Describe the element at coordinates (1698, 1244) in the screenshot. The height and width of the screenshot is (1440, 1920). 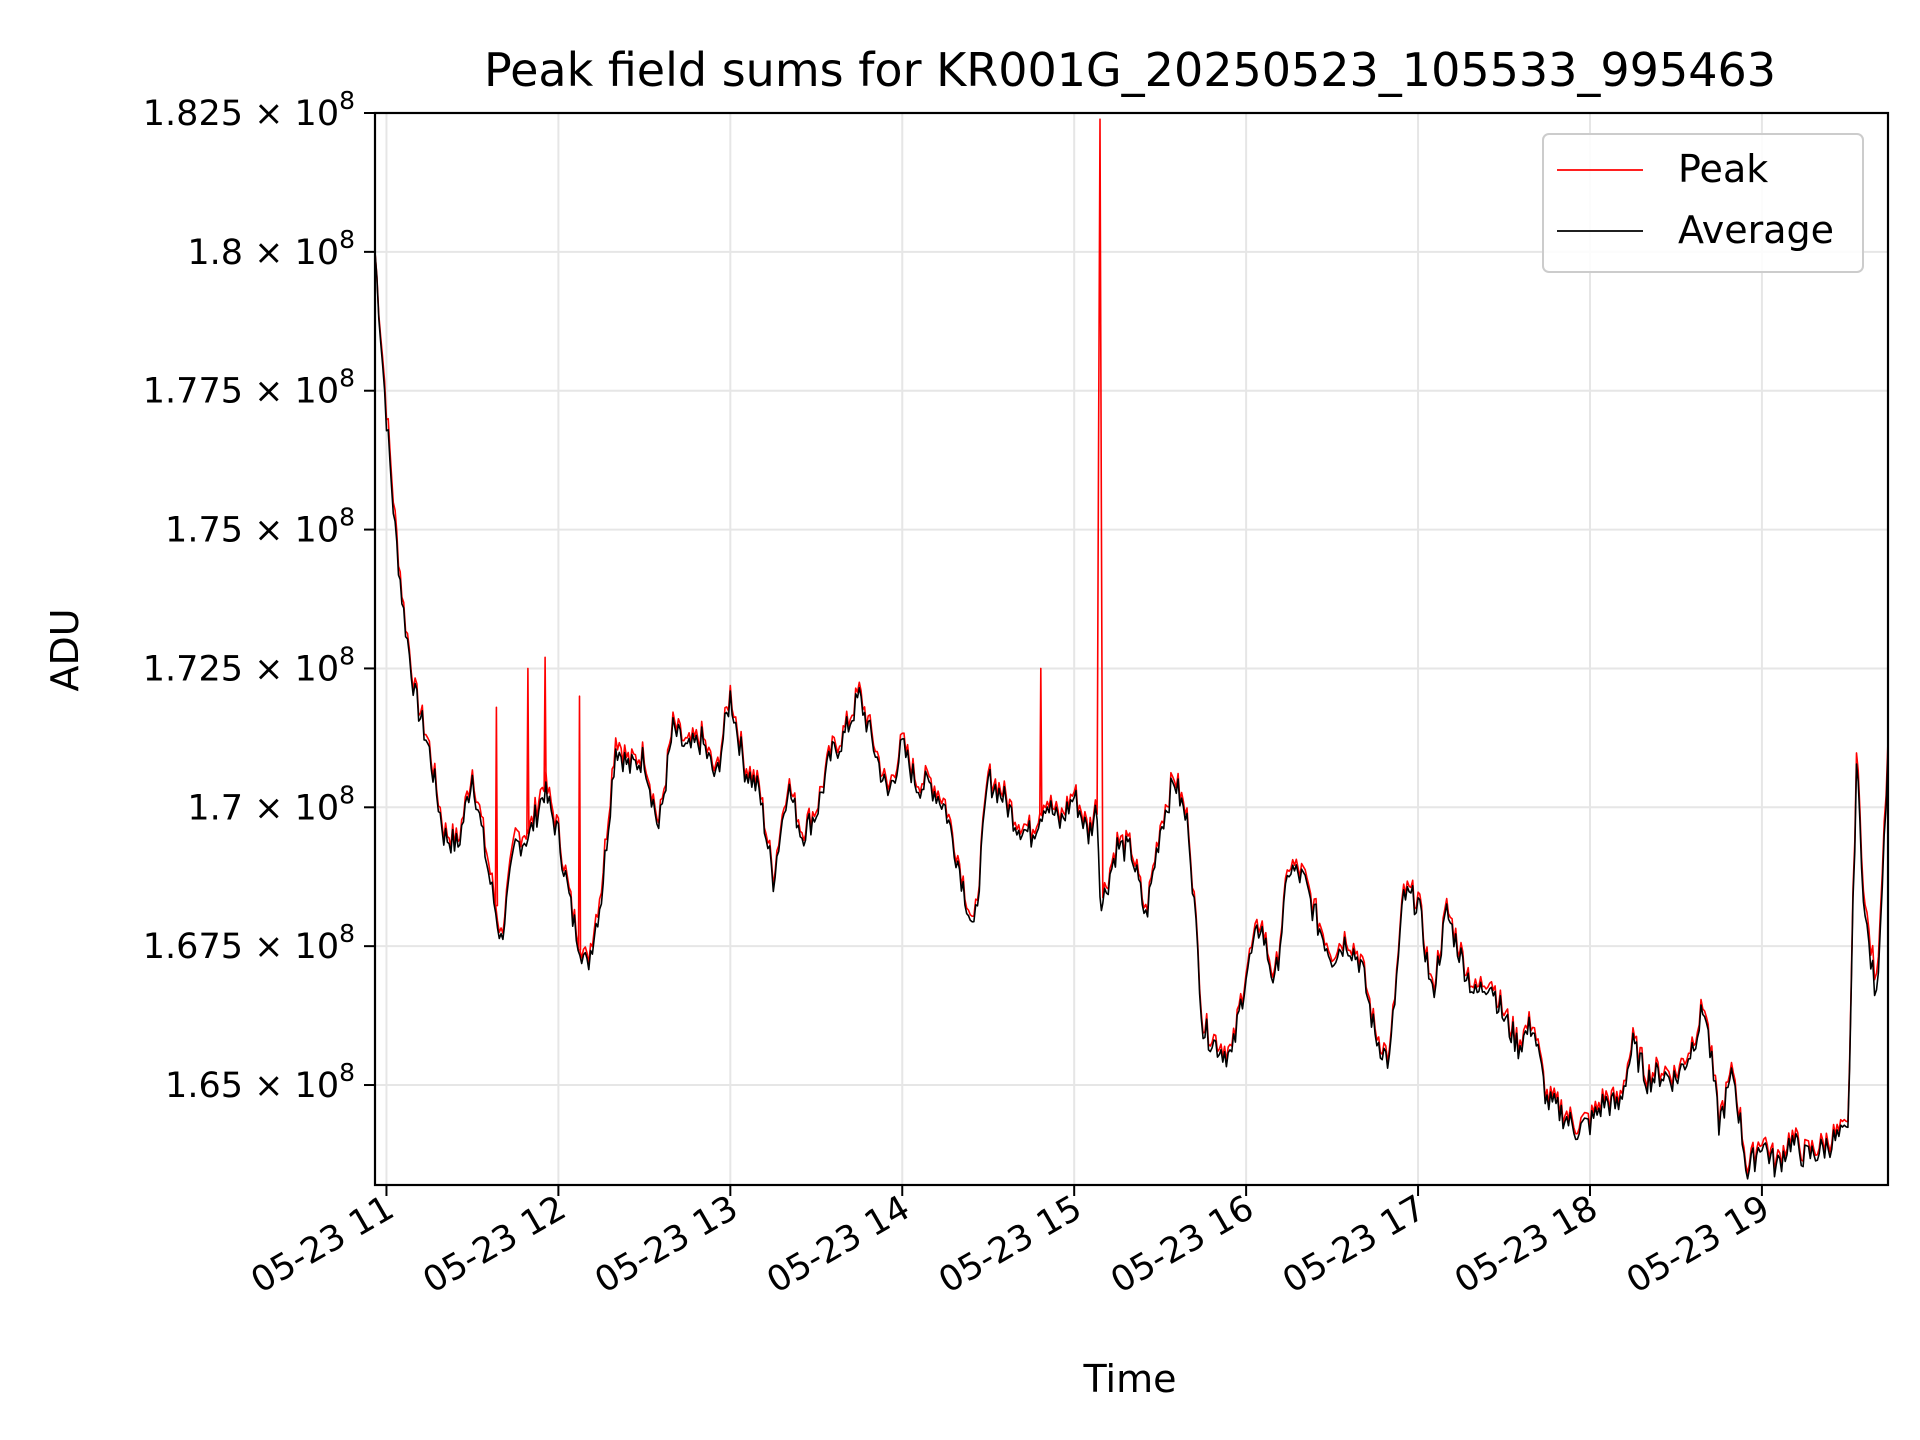
I see `x-tick-label: 05-23 19` at that location.